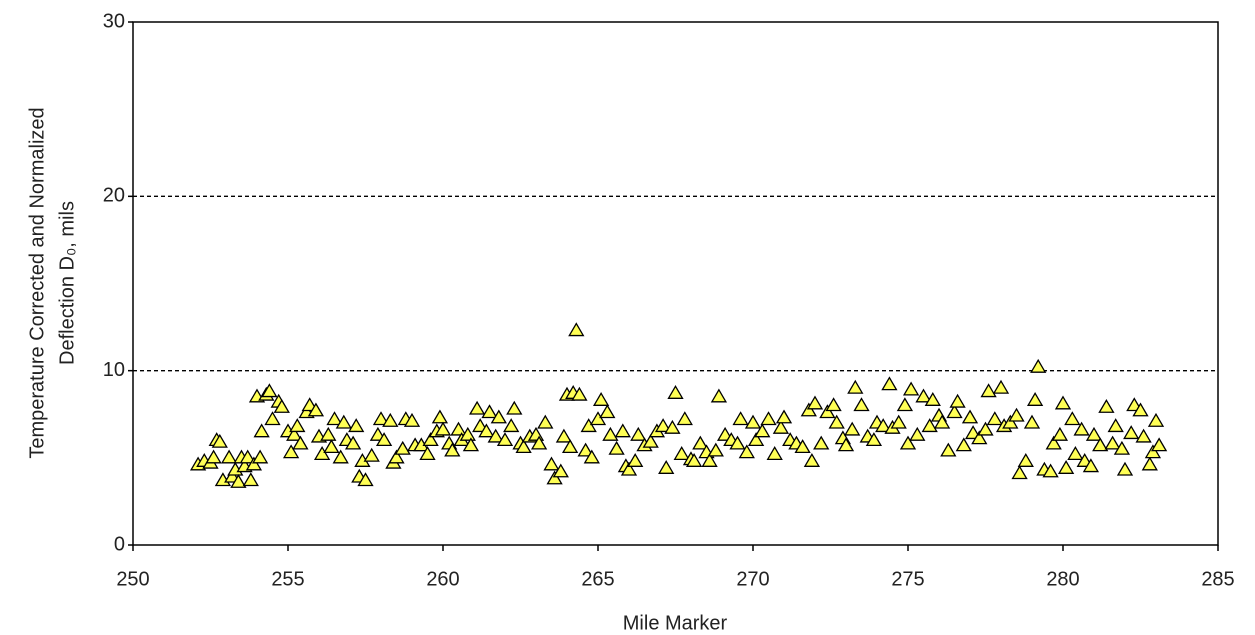 Image resolution: width=1255 pixels, height=635 pixels. I want to click on y-axis-label: Deflection D₀, mils, so click(67, 283).